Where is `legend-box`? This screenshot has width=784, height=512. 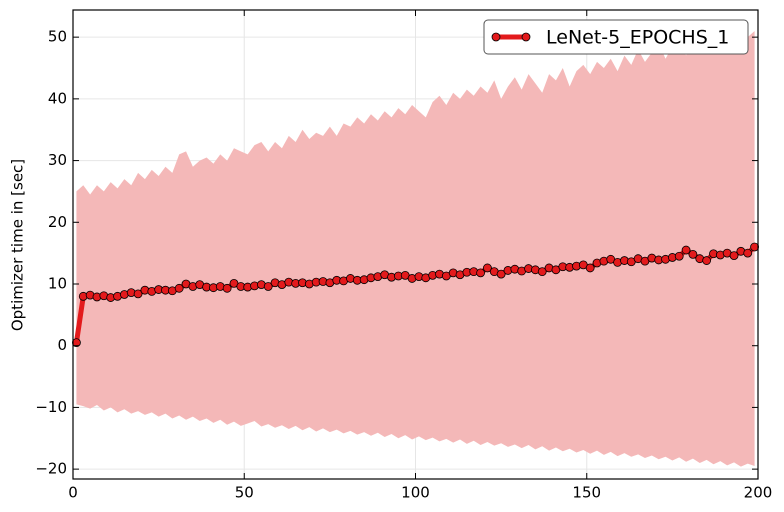 legend-box is located at coordinates (616, 37).